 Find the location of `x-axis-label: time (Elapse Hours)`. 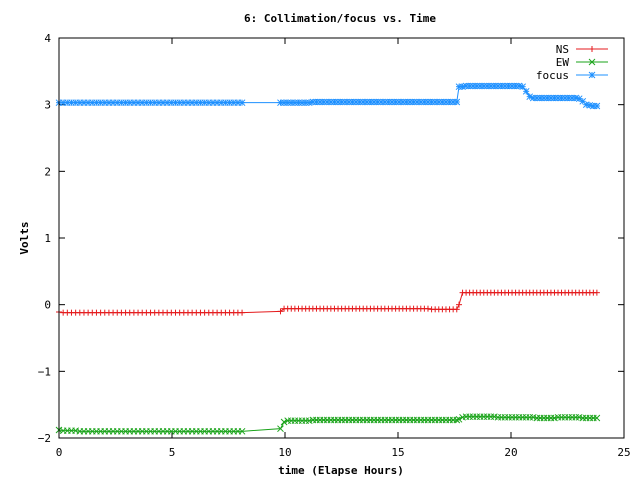

x-axis-label: time (Elapse Hours) is located at coordinates (341, 470).